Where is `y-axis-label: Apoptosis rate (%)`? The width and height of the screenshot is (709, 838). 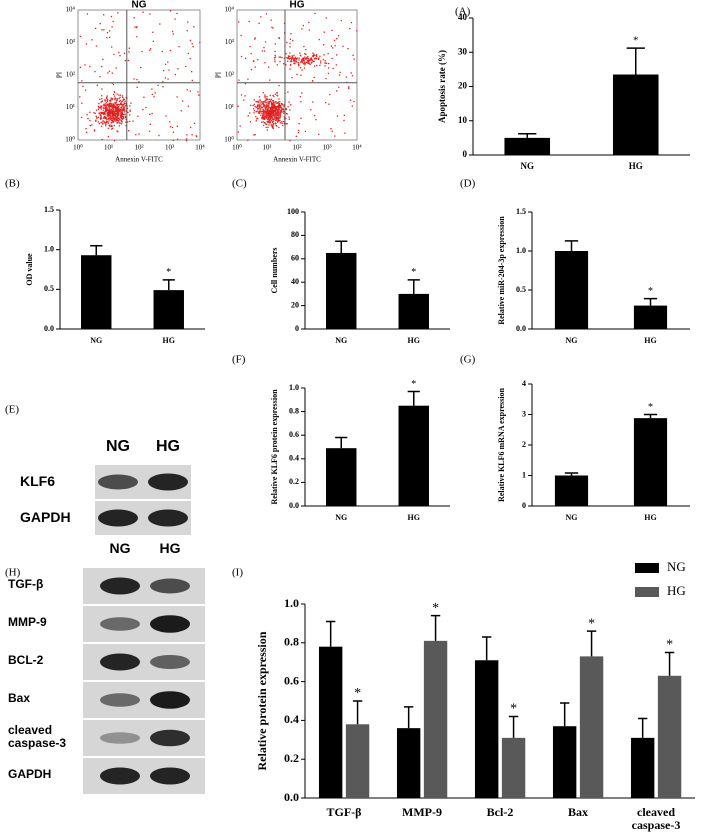 y-axis-label: Apoptosis rate (%) is located at coordinates (442, 86).